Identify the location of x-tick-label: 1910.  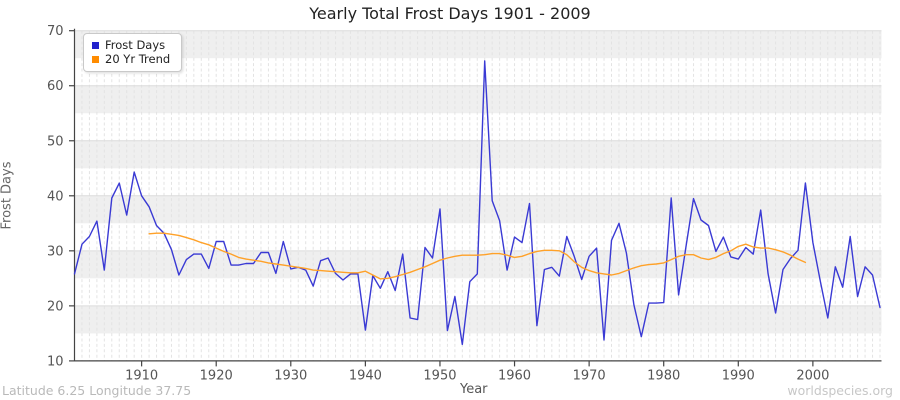
(141, 375).